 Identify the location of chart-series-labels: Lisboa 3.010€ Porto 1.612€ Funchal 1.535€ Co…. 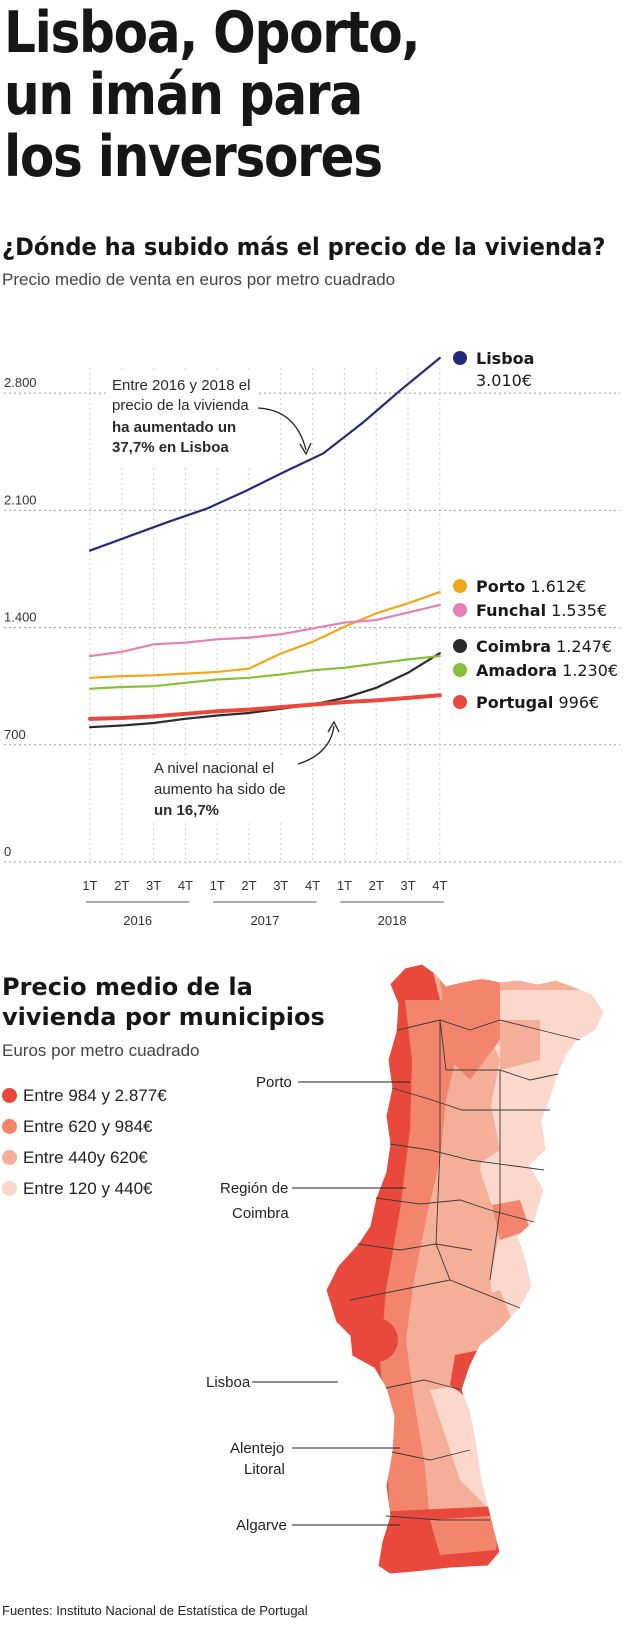
(535, 530).